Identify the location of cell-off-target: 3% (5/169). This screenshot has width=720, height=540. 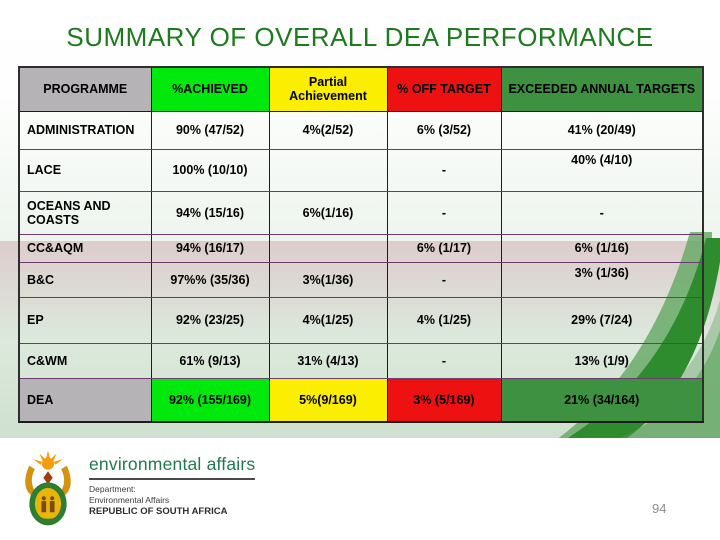
(444, 400).